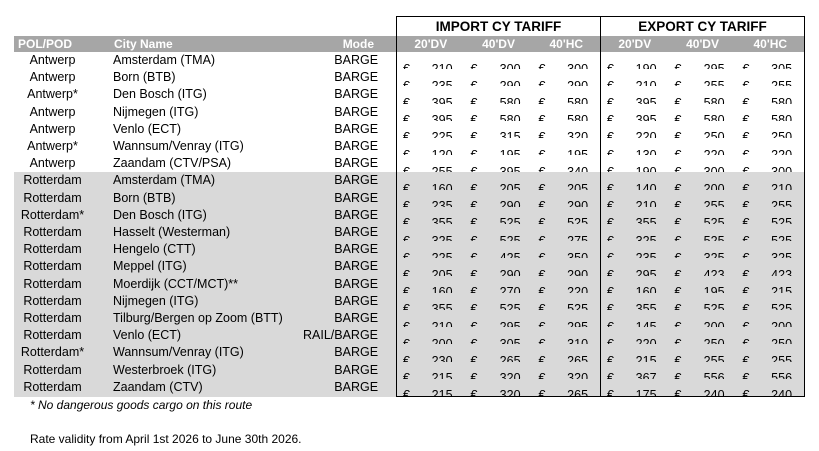 The width and height of the screenshot is (819, 451). I want to click on exp-rate-cell: €580, so click(703, 95).